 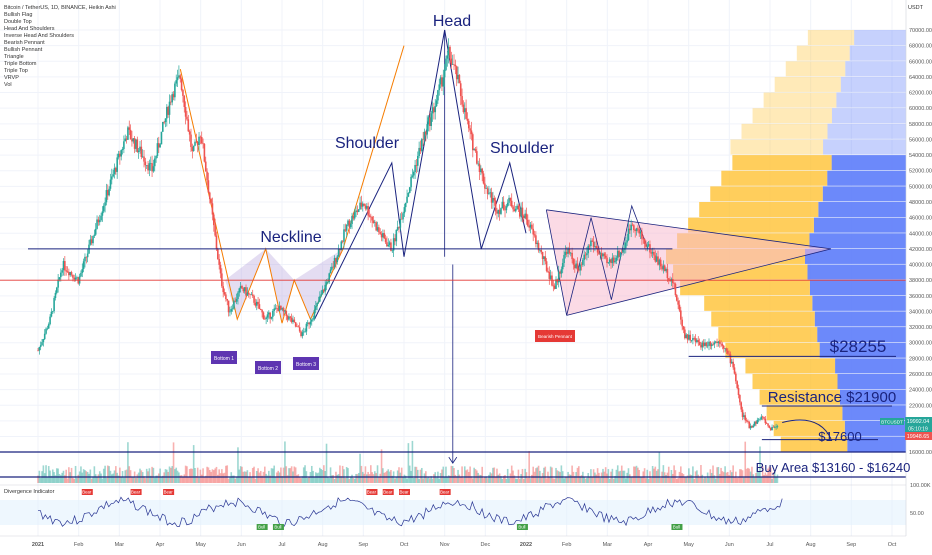 What do you see at coordinates (8, 85) in the screenshot?
I see `indicator-item: Vol` at bounding box center [8, 85].